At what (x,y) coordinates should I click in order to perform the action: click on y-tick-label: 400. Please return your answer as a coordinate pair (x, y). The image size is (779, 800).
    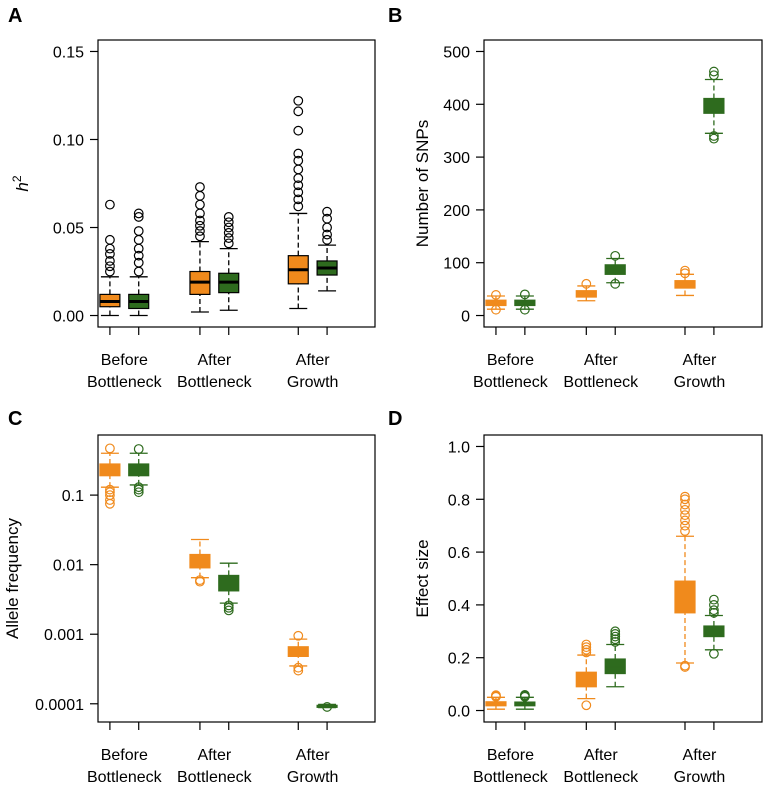
    Looking at the image, I should click on (456, 105).